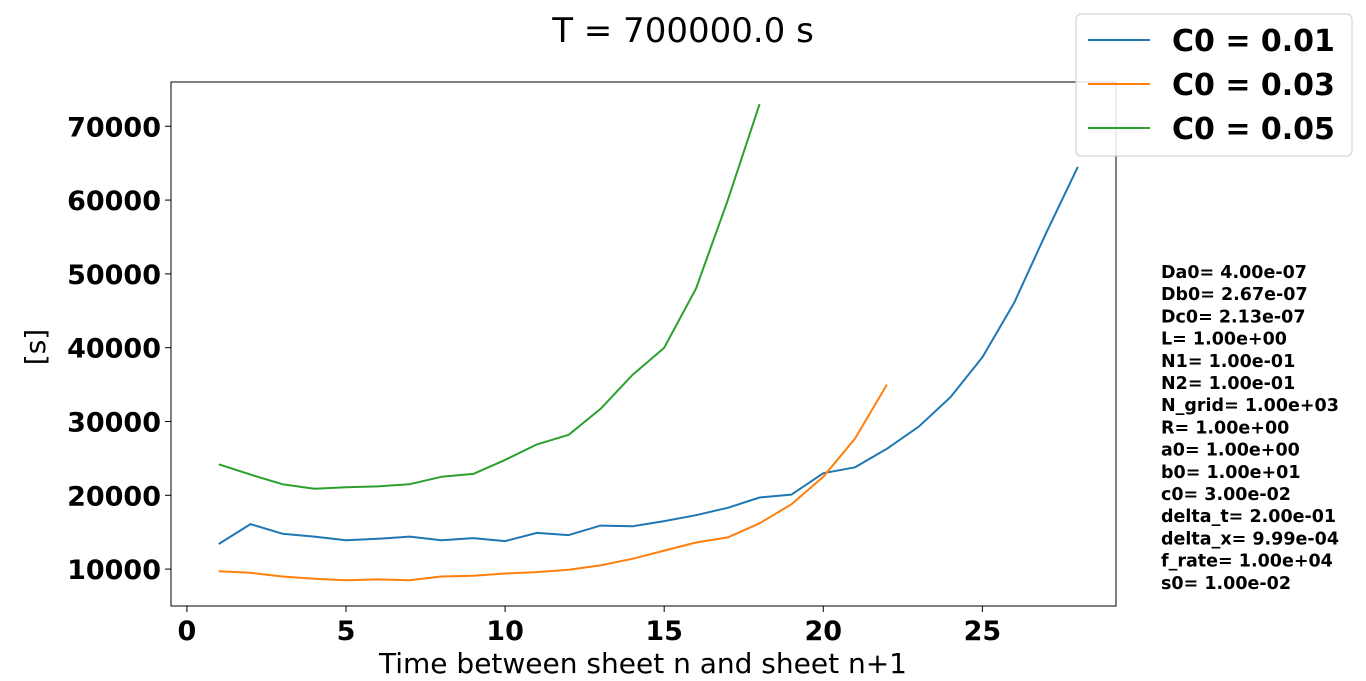 This screenshot has height=681, width=1366. I want to click on parameter-line: s0= 1.00e-02, so click(1226, 584).